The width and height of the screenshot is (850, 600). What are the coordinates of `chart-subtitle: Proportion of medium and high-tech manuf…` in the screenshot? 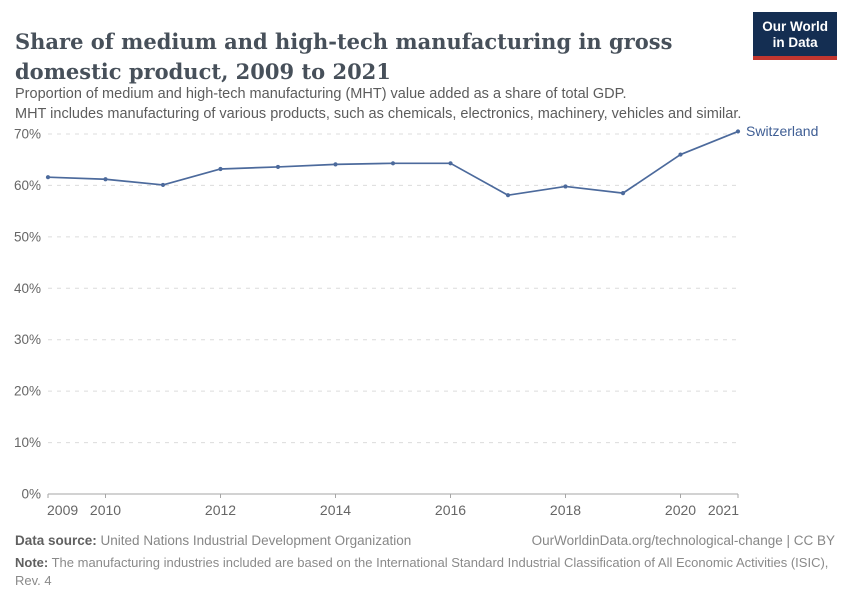 It's located at (415, 104).